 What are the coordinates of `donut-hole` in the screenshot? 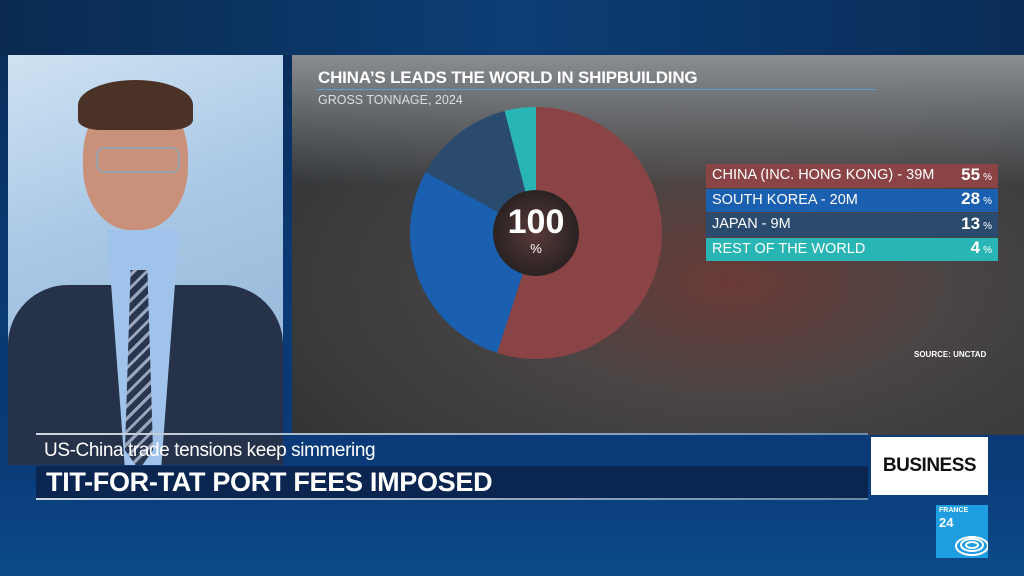 It's located at (536, 233).